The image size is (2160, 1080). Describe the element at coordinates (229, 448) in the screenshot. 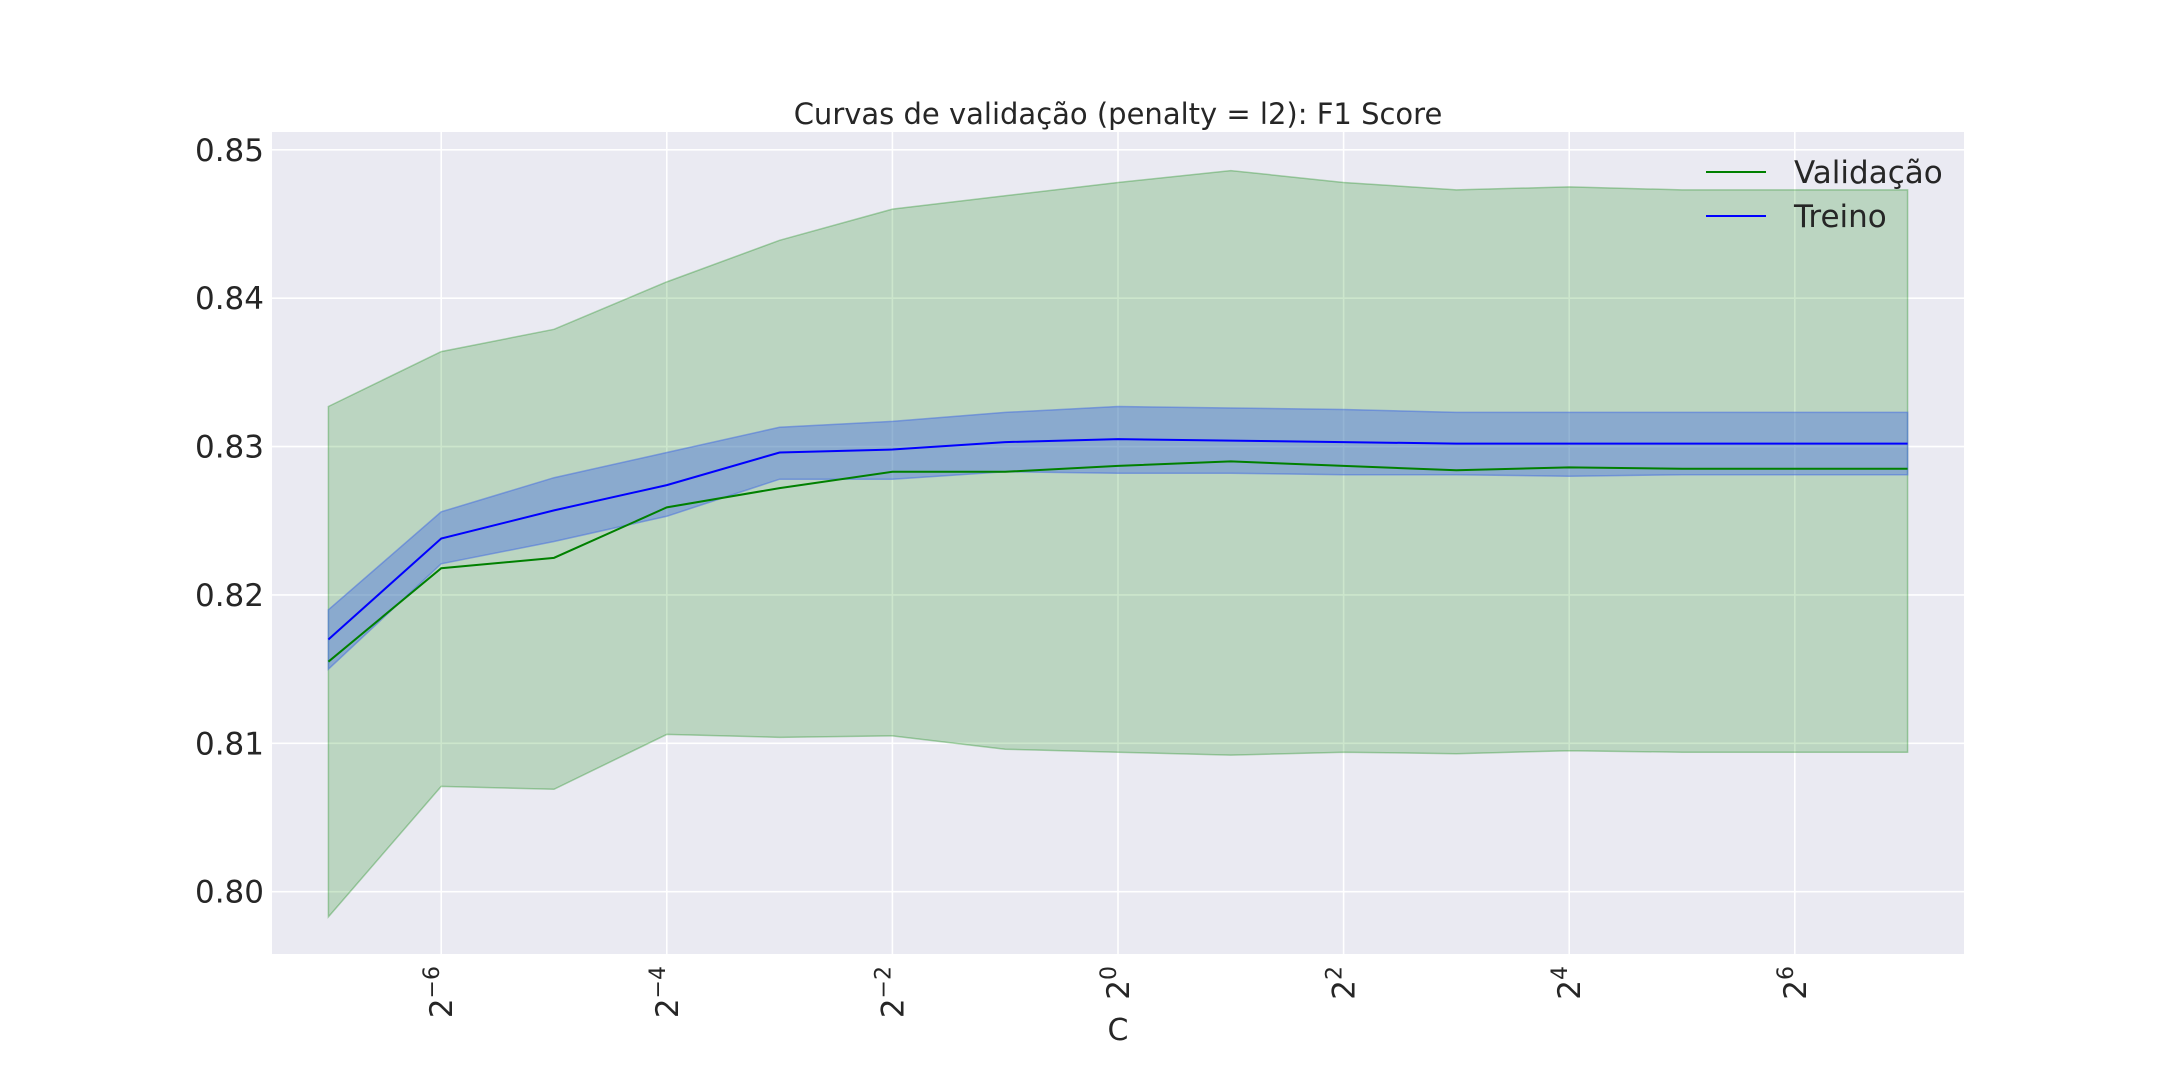

I see `y-tick-label: 0.83` at that location.